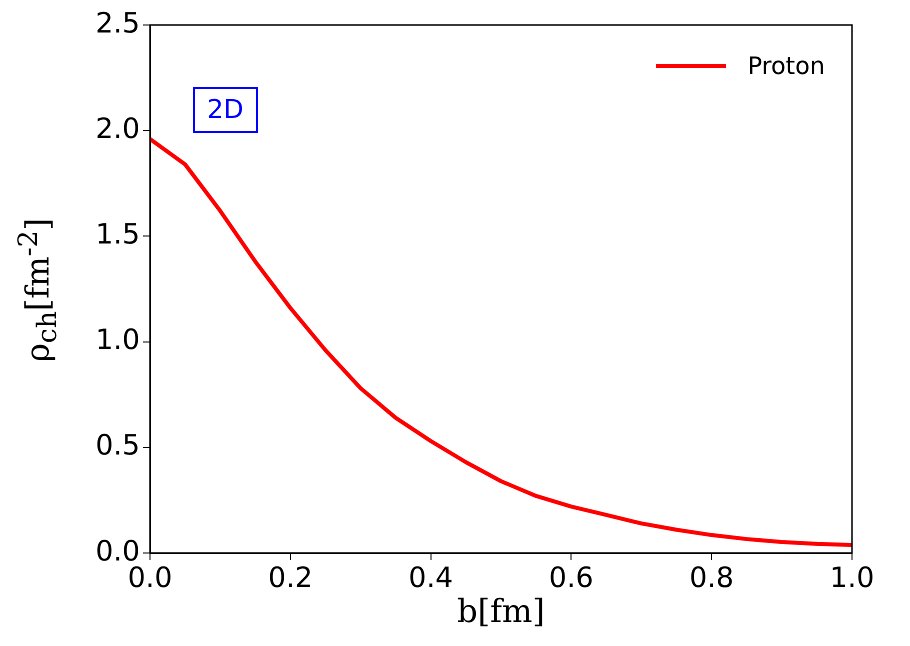  I want to click on y-tick-label: 0.5, so click(117, 445).